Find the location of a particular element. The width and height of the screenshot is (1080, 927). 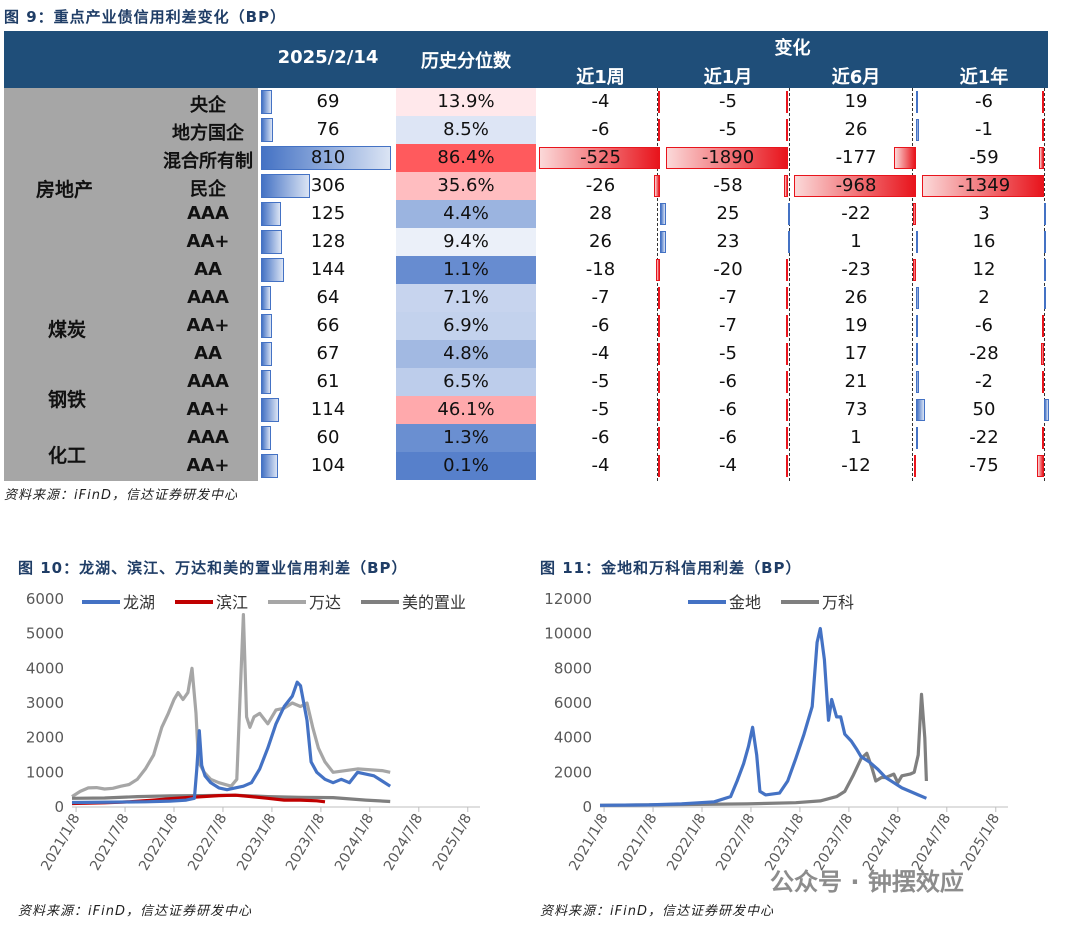

divider is located at coordinates (1044, 284).